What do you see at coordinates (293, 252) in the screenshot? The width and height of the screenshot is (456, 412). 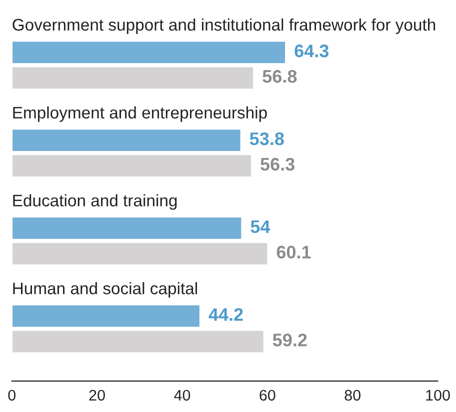 I see `data-label: 60.1` at bounding box center [293, 252].